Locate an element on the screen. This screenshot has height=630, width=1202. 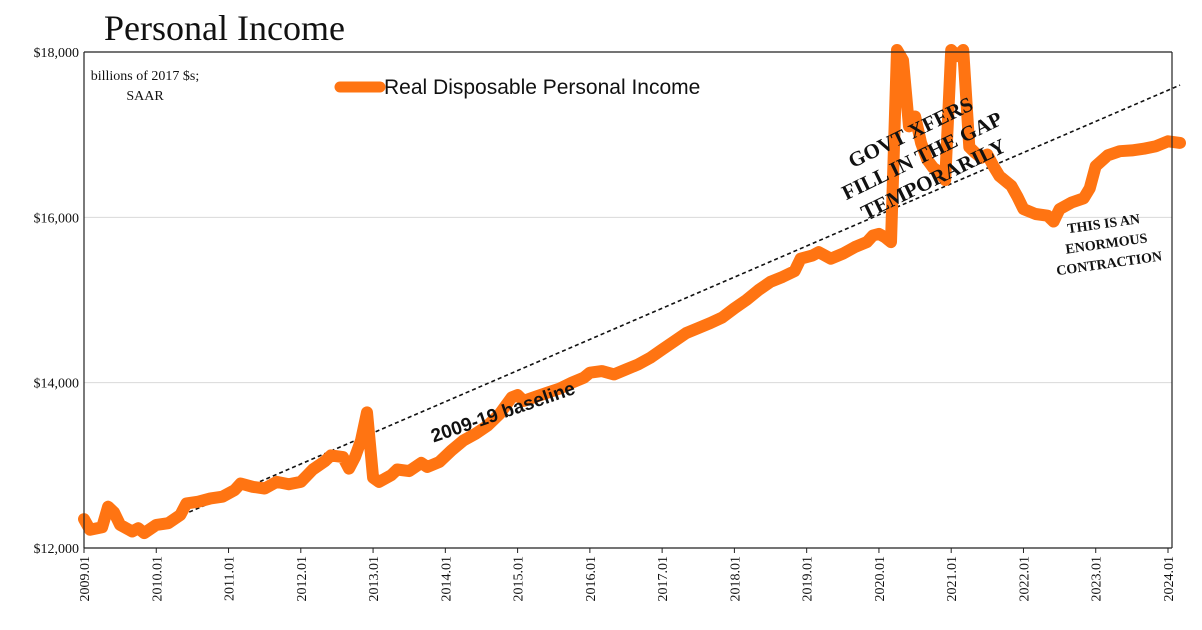
x-tick-label: 2021.01 is located at coordinates (952, 579).